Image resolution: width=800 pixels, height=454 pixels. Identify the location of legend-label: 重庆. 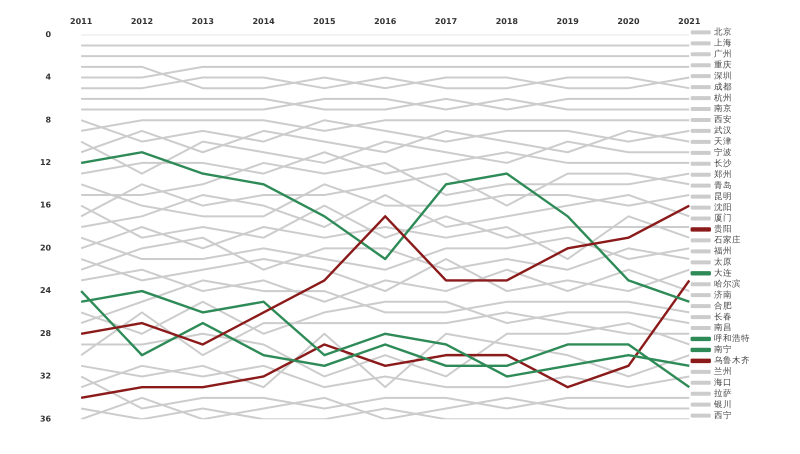
(723, 64).